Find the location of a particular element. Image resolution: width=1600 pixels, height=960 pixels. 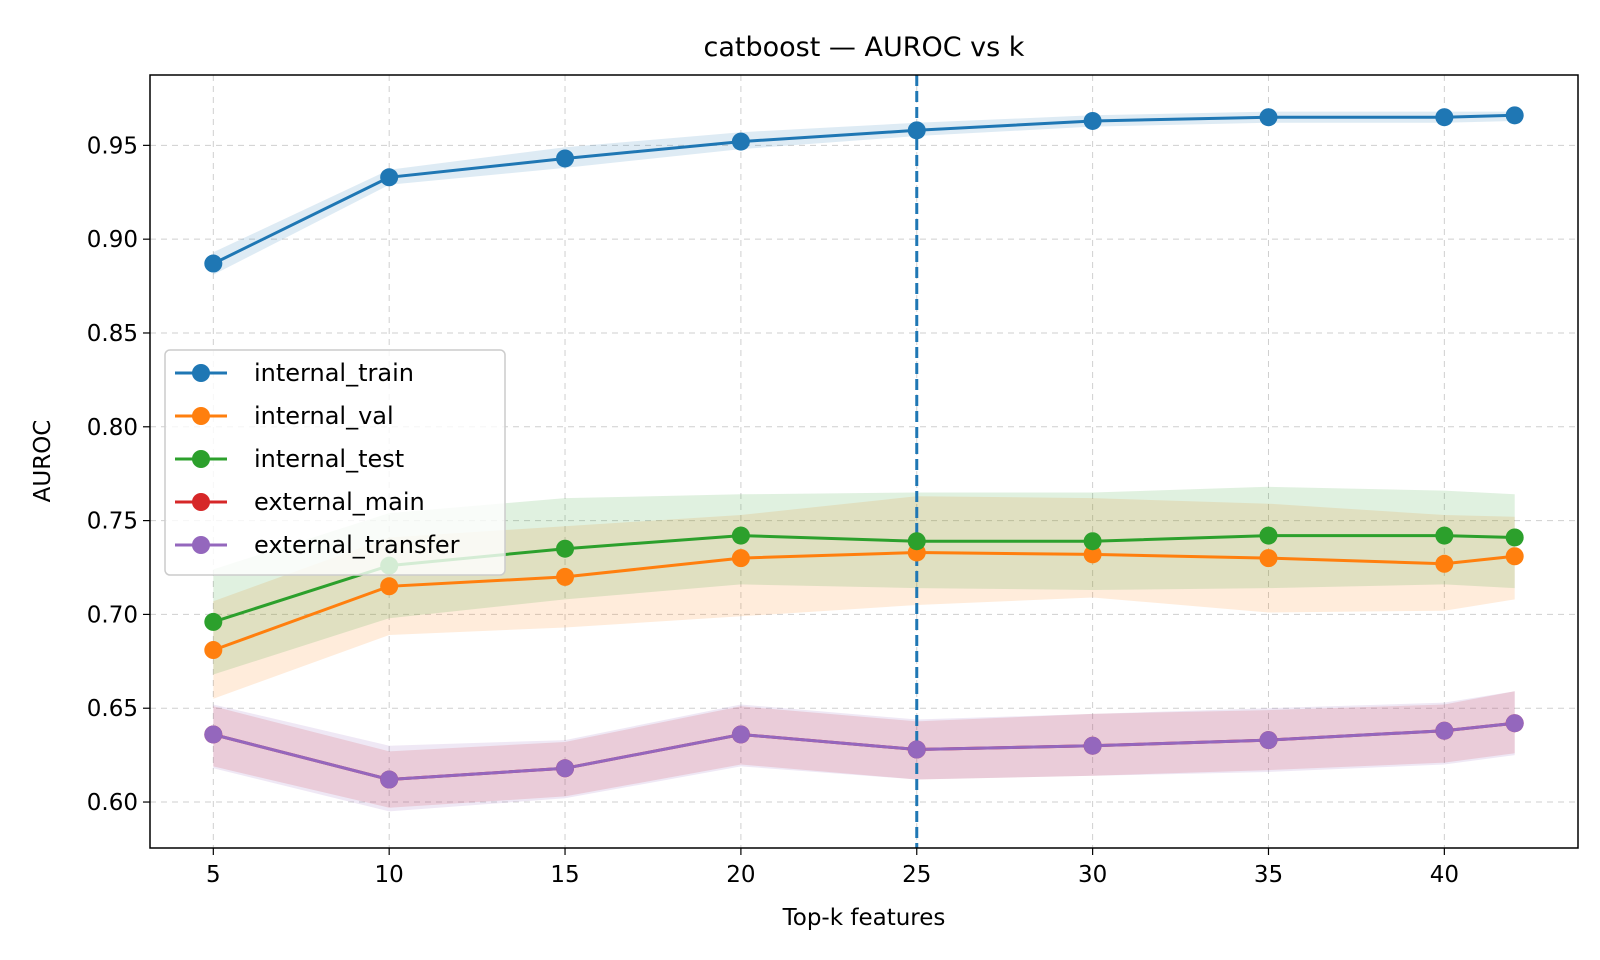

y-axis-ticks: 0.60 0.65 0.70 0.75 0.80 0.85 0.90 0.95 is located at coordinates (118, 474).